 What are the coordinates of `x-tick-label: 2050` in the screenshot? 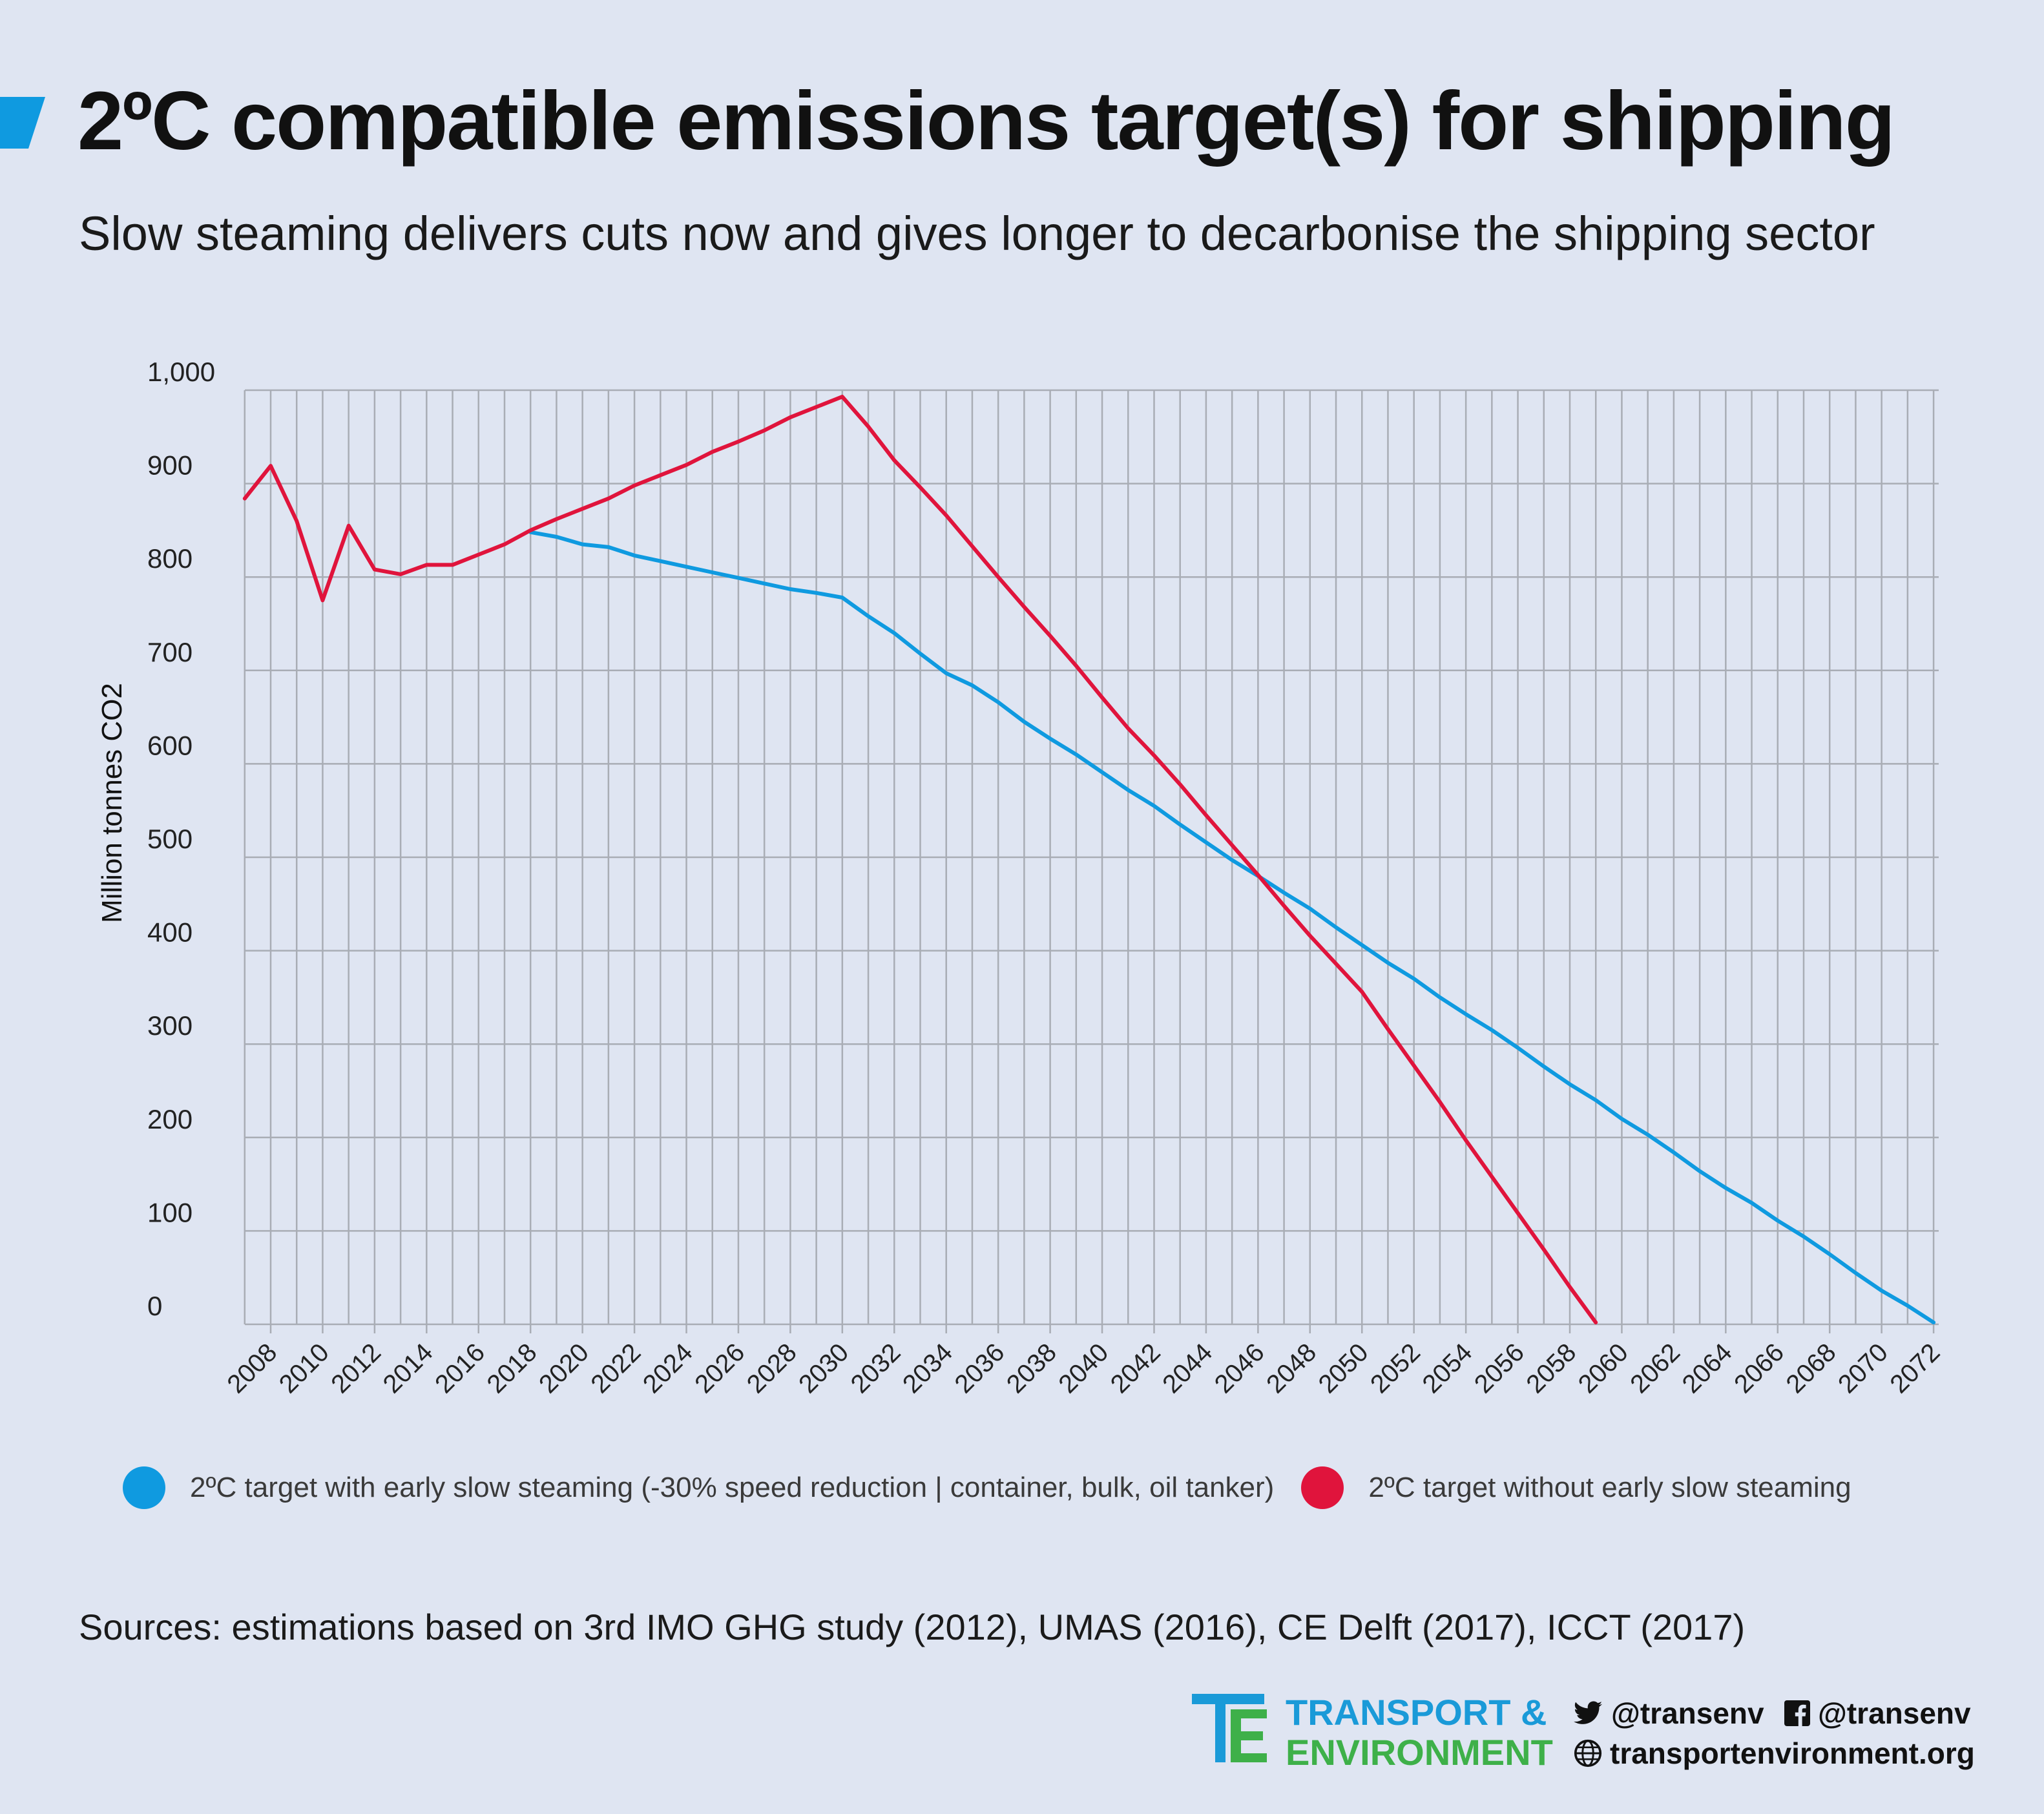 It's located at (1343, 1369).